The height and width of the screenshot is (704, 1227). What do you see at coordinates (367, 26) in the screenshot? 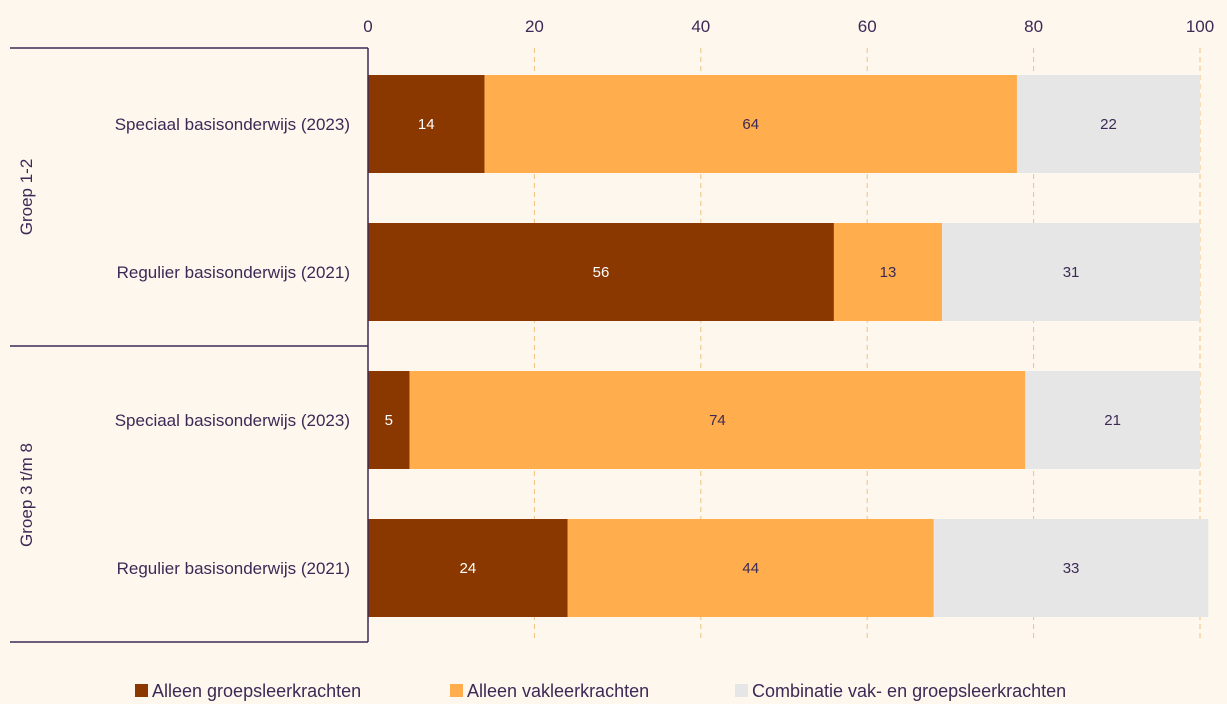
I see `x-tick-label: 0` at bounding box center [367, 26].